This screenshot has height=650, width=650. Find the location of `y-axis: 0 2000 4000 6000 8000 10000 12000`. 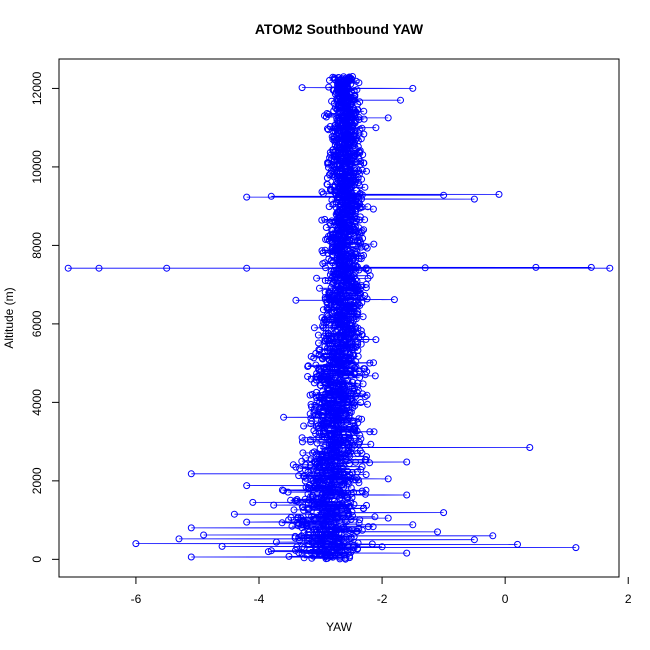

y-axis: 0 2000 4000 6000 8000 10000 12000 is located at coordinates (44, 317).